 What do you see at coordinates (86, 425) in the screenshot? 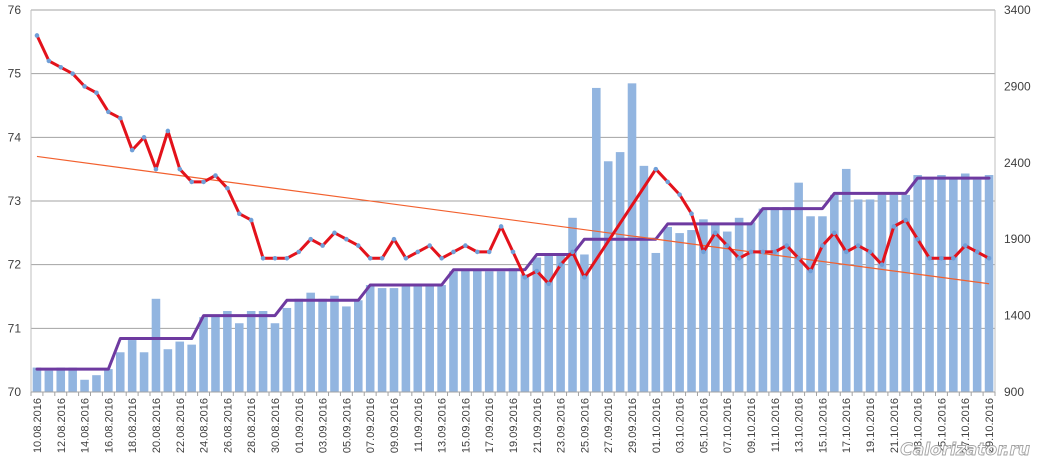
I see `x-tick-label: 14.08.2016` at bounding box center [86, 425].